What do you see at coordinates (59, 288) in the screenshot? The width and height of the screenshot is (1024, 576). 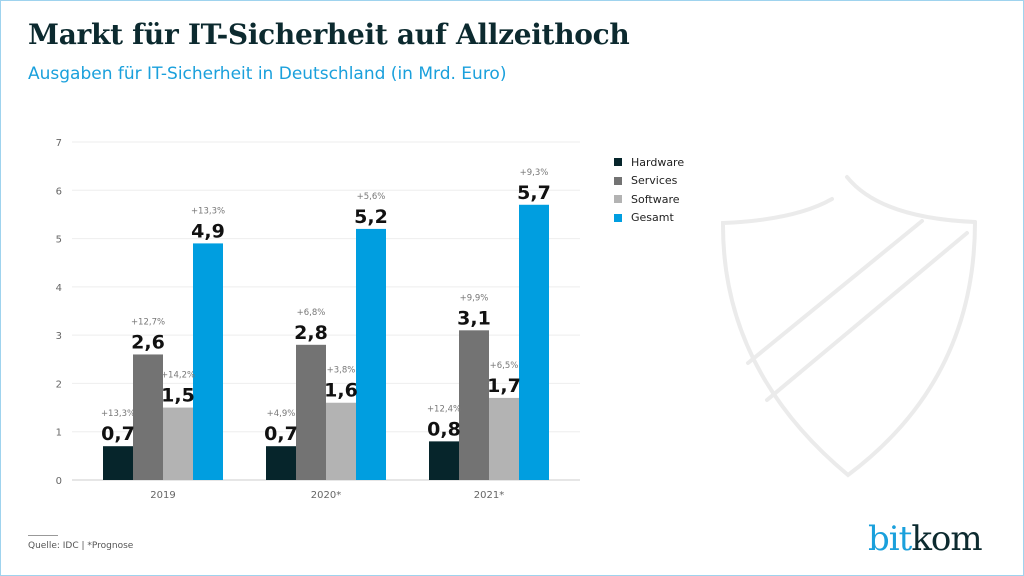 I see `y-tick-label: 4` at bounding box center [59, 288].